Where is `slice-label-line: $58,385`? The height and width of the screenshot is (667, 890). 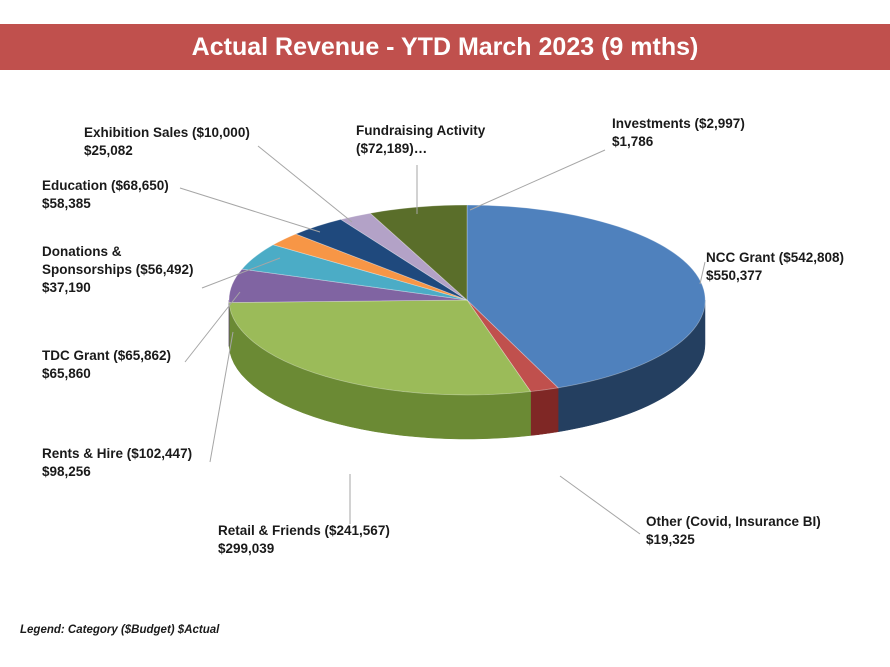 slice-label-line: $58,385 is located at coordinates (66, 203).